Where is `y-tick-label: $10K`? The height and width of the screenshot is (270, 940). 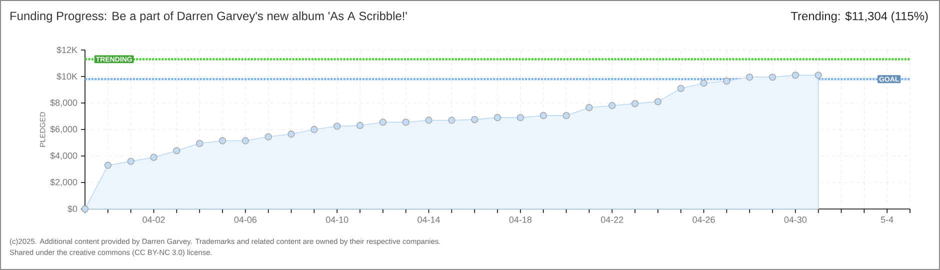 y-tick-label: $10K is located at coordinates (67, 76).